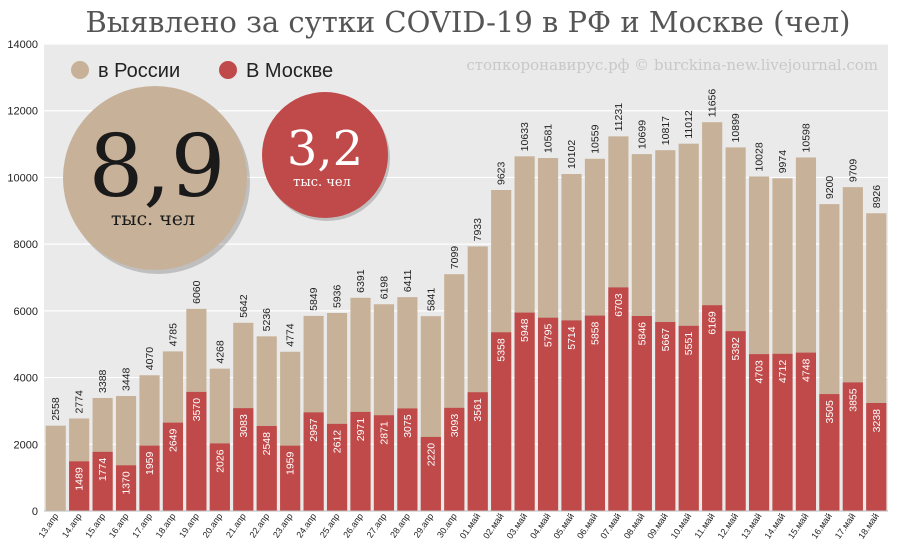  What do you see at coordinates (447, 525) in the screenshot?
I see `x-tick-label: 30.апр` at bounding box center [447, 525].